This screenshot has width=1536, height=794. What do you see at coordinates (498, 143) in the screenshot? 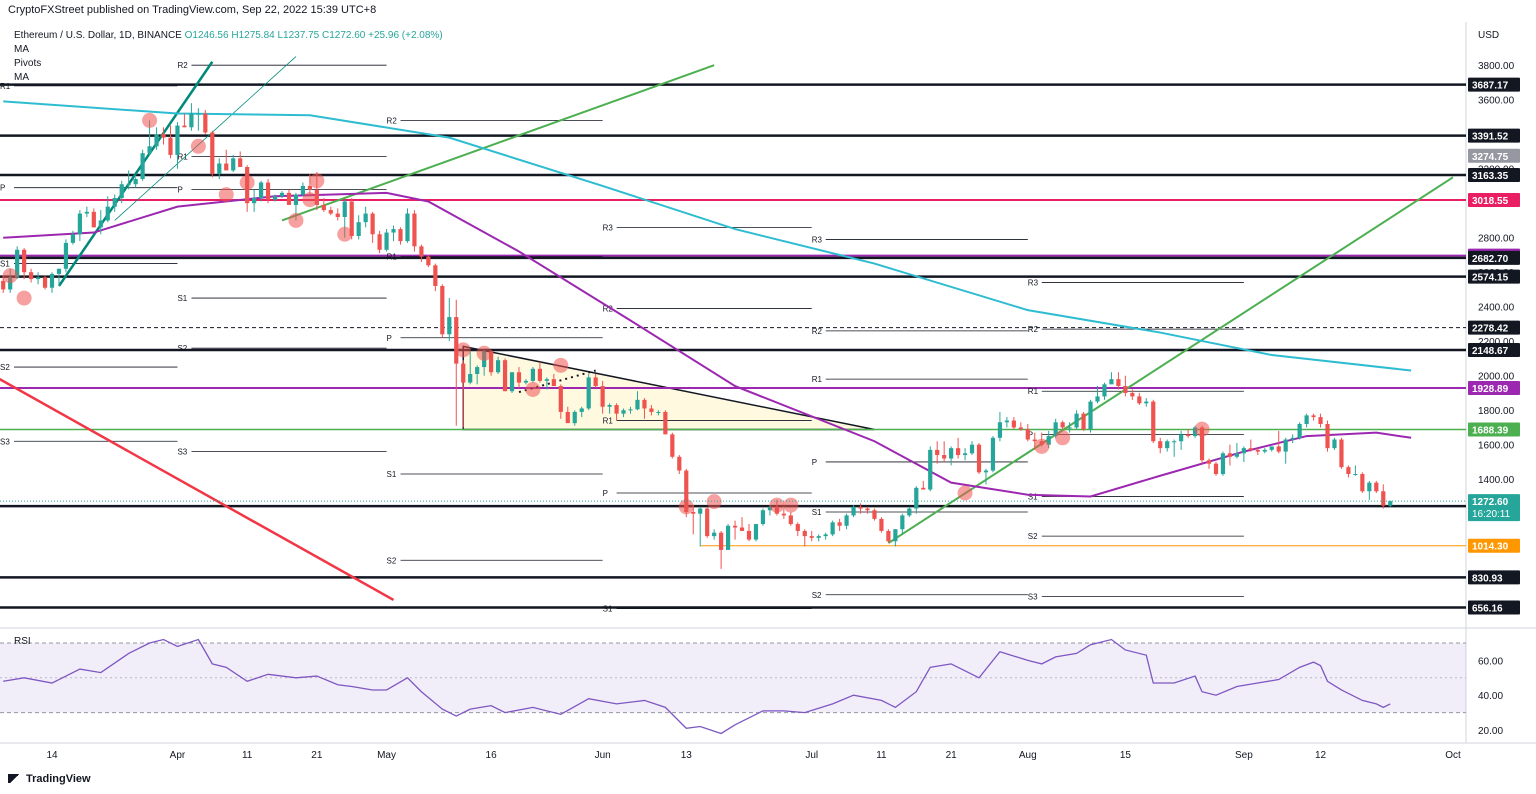
I see `trendline-green-upper` at bounding box center [498, 143].